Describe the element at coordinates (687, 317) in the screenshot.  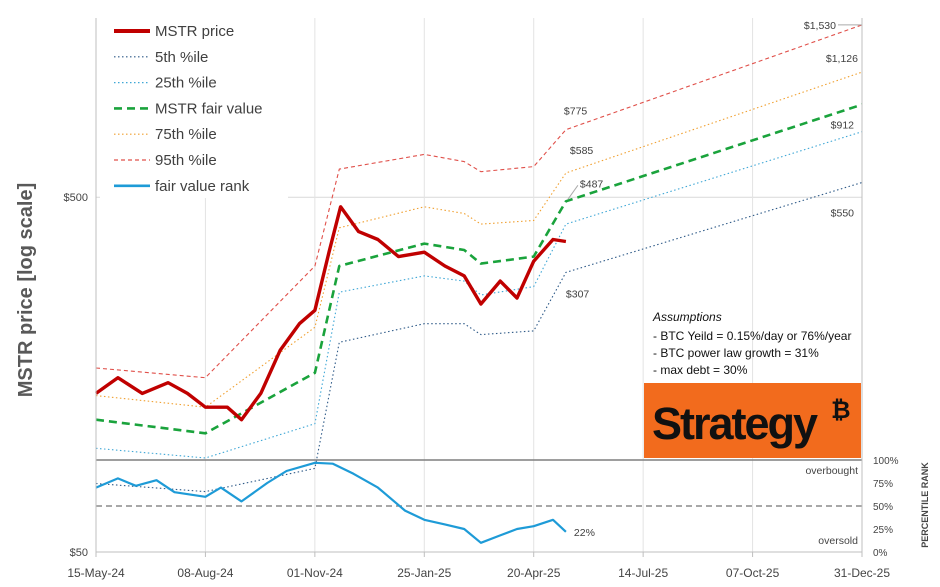
I see `assumptions-title: Assumptions` at that location.